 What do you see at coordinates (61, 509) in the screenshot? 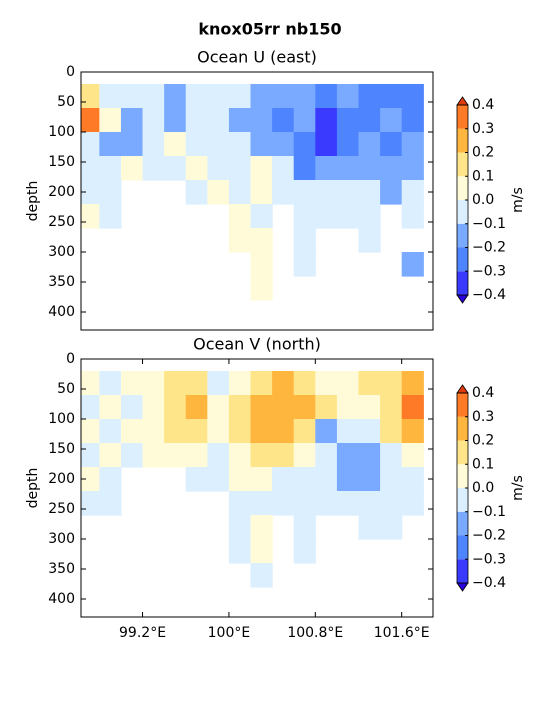
I see `y-tick-label: 250` at bounding box center [61, 509].